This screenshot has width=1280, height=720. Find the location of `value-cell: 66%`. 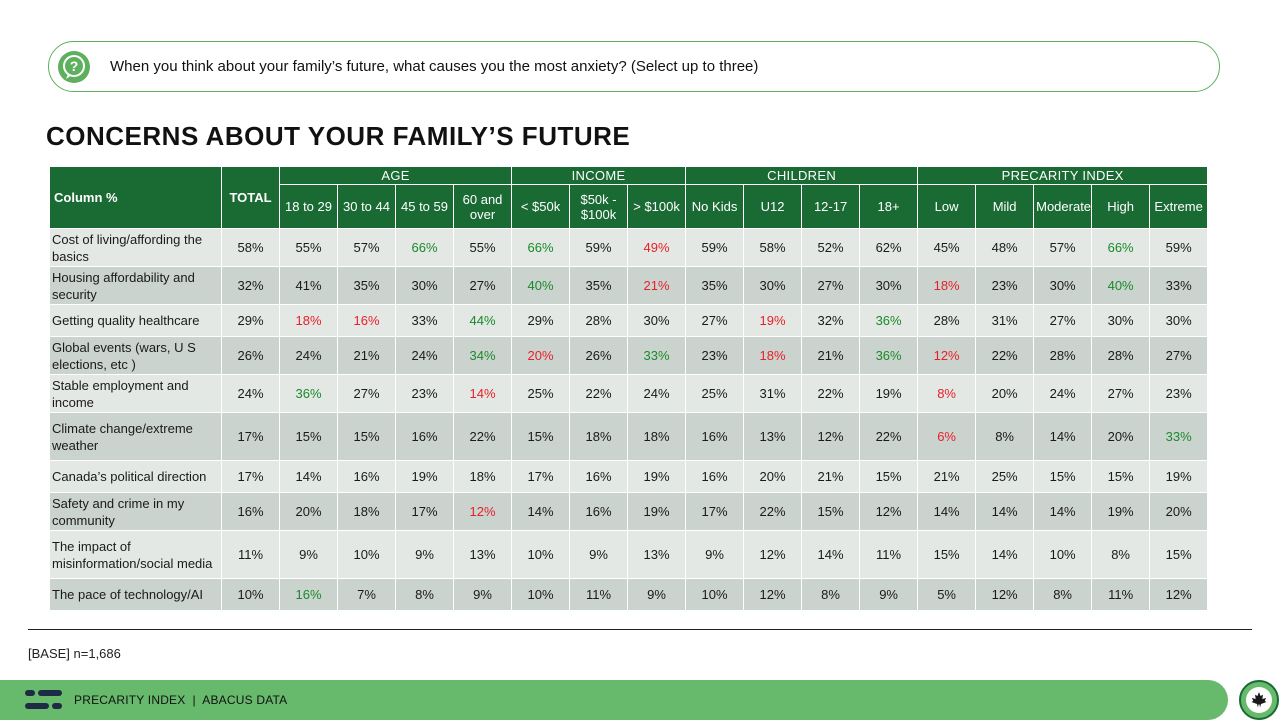

value-cell: 66% is located at coordinates (424, 247).